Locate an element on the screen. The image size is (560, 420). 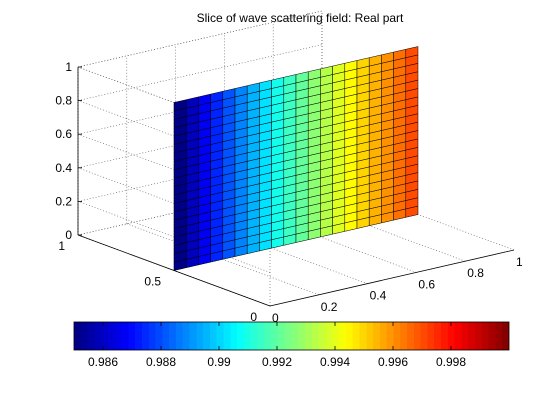
z-tick-label: 0.6 is located at coordinates (63, 134).